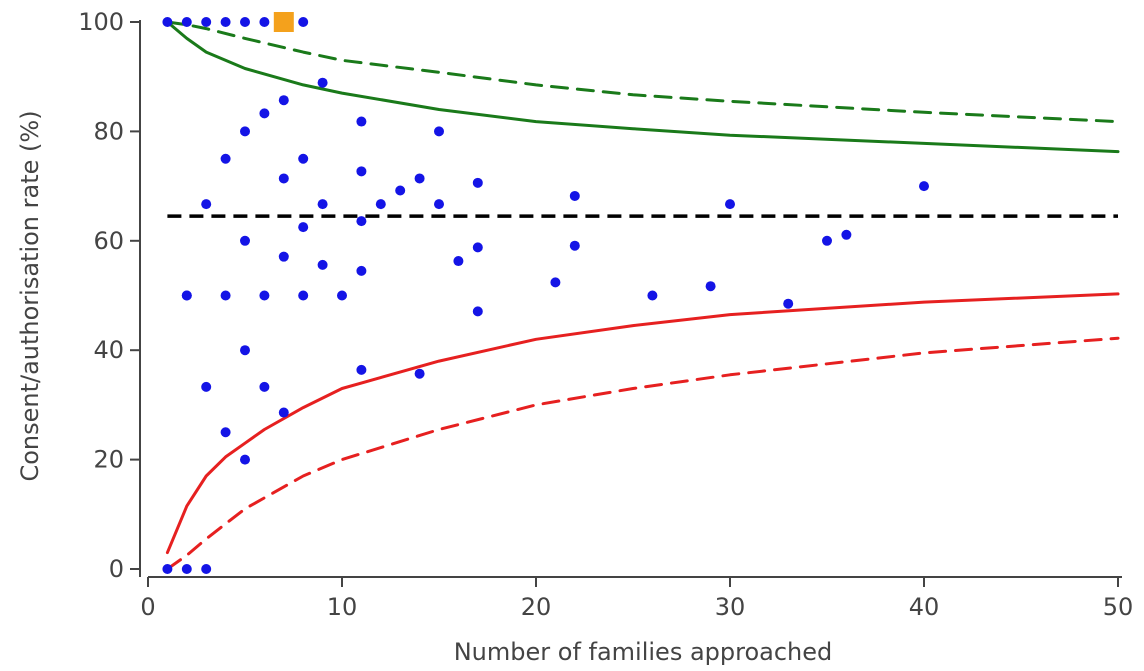  I want to click on x-tick-label: 40, so click(924, 607).